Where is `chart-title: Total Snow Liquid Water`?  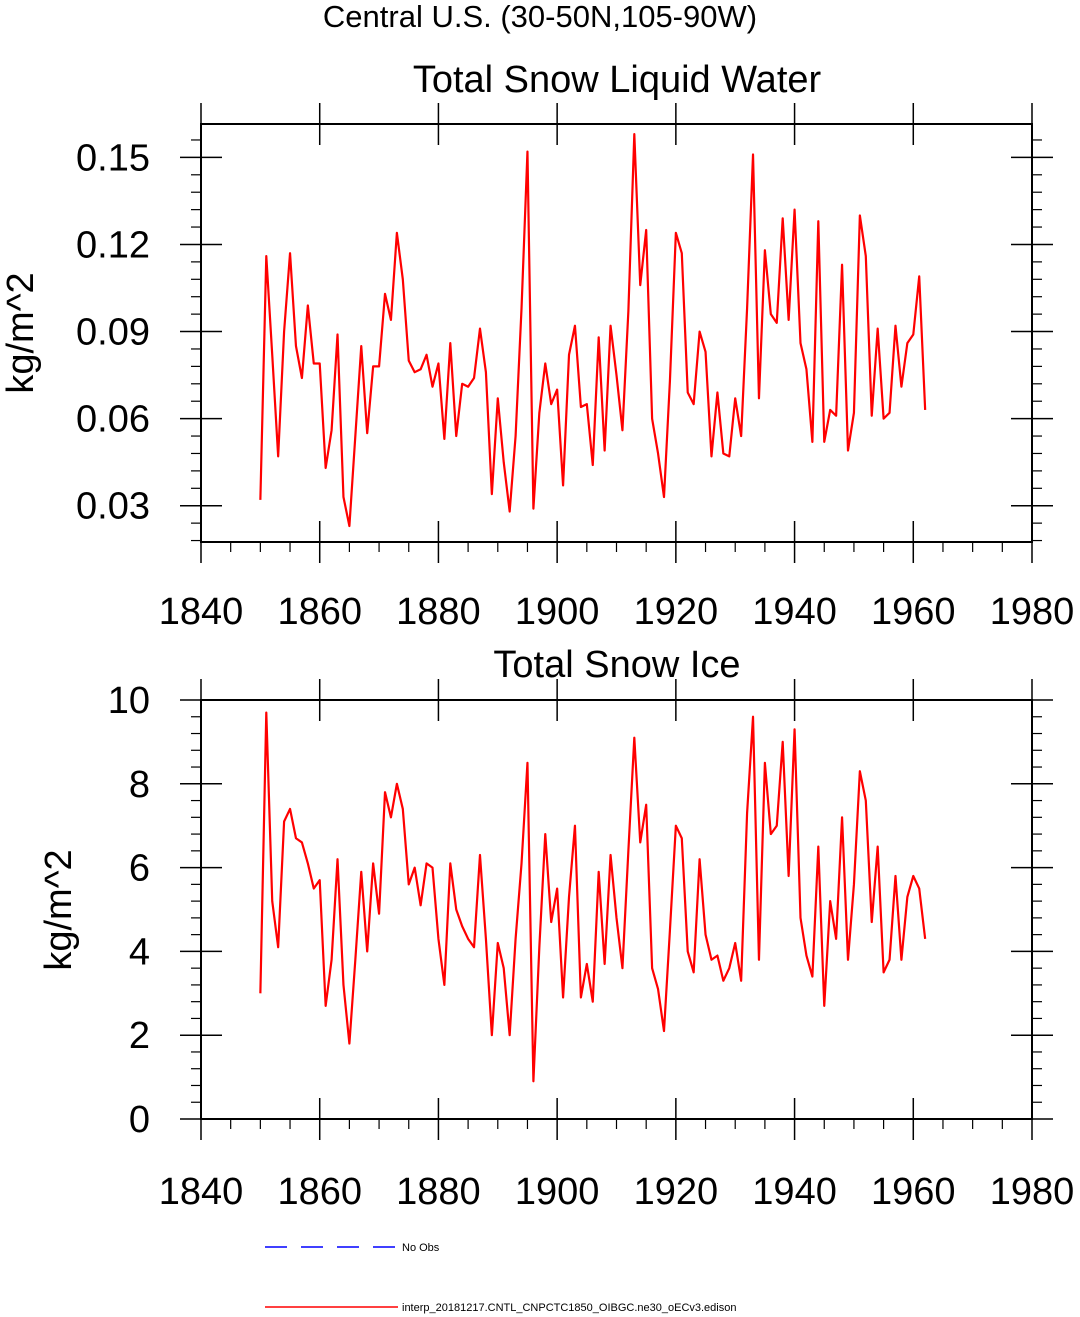 chart-title: Total Snow Liquid Water is located at coordinates (617, 80).